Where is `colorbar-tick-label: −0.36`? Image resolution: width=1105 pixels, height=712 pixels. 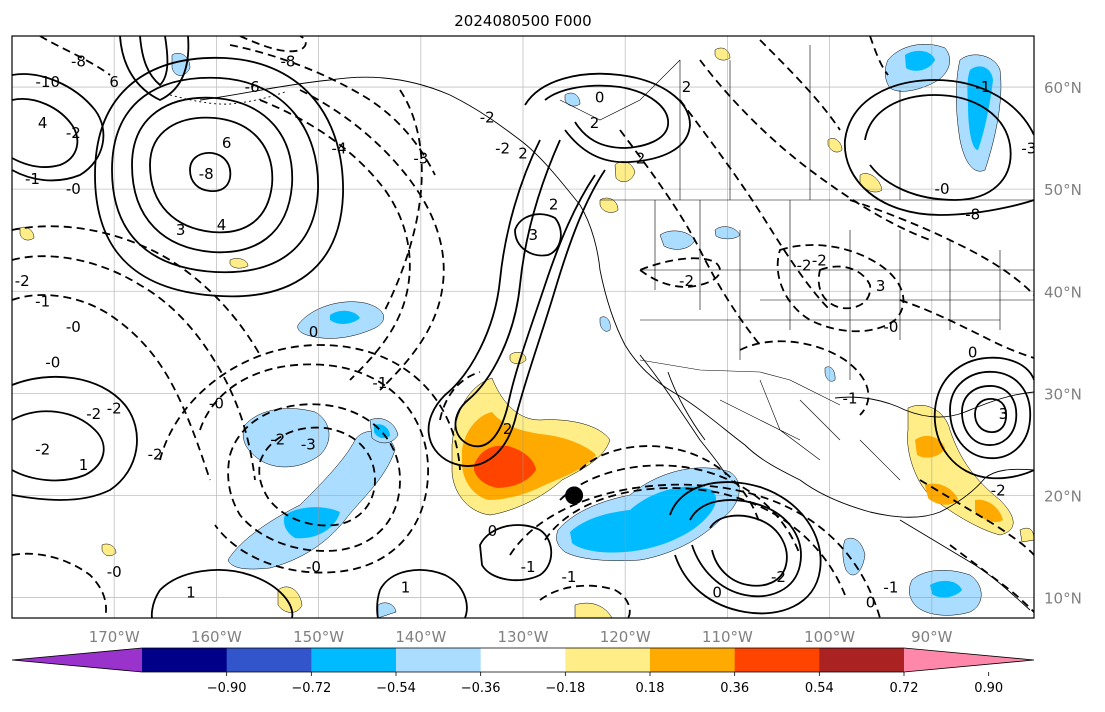 colorbar-tick-label: −0.36 is located at coordinates (481, 688).